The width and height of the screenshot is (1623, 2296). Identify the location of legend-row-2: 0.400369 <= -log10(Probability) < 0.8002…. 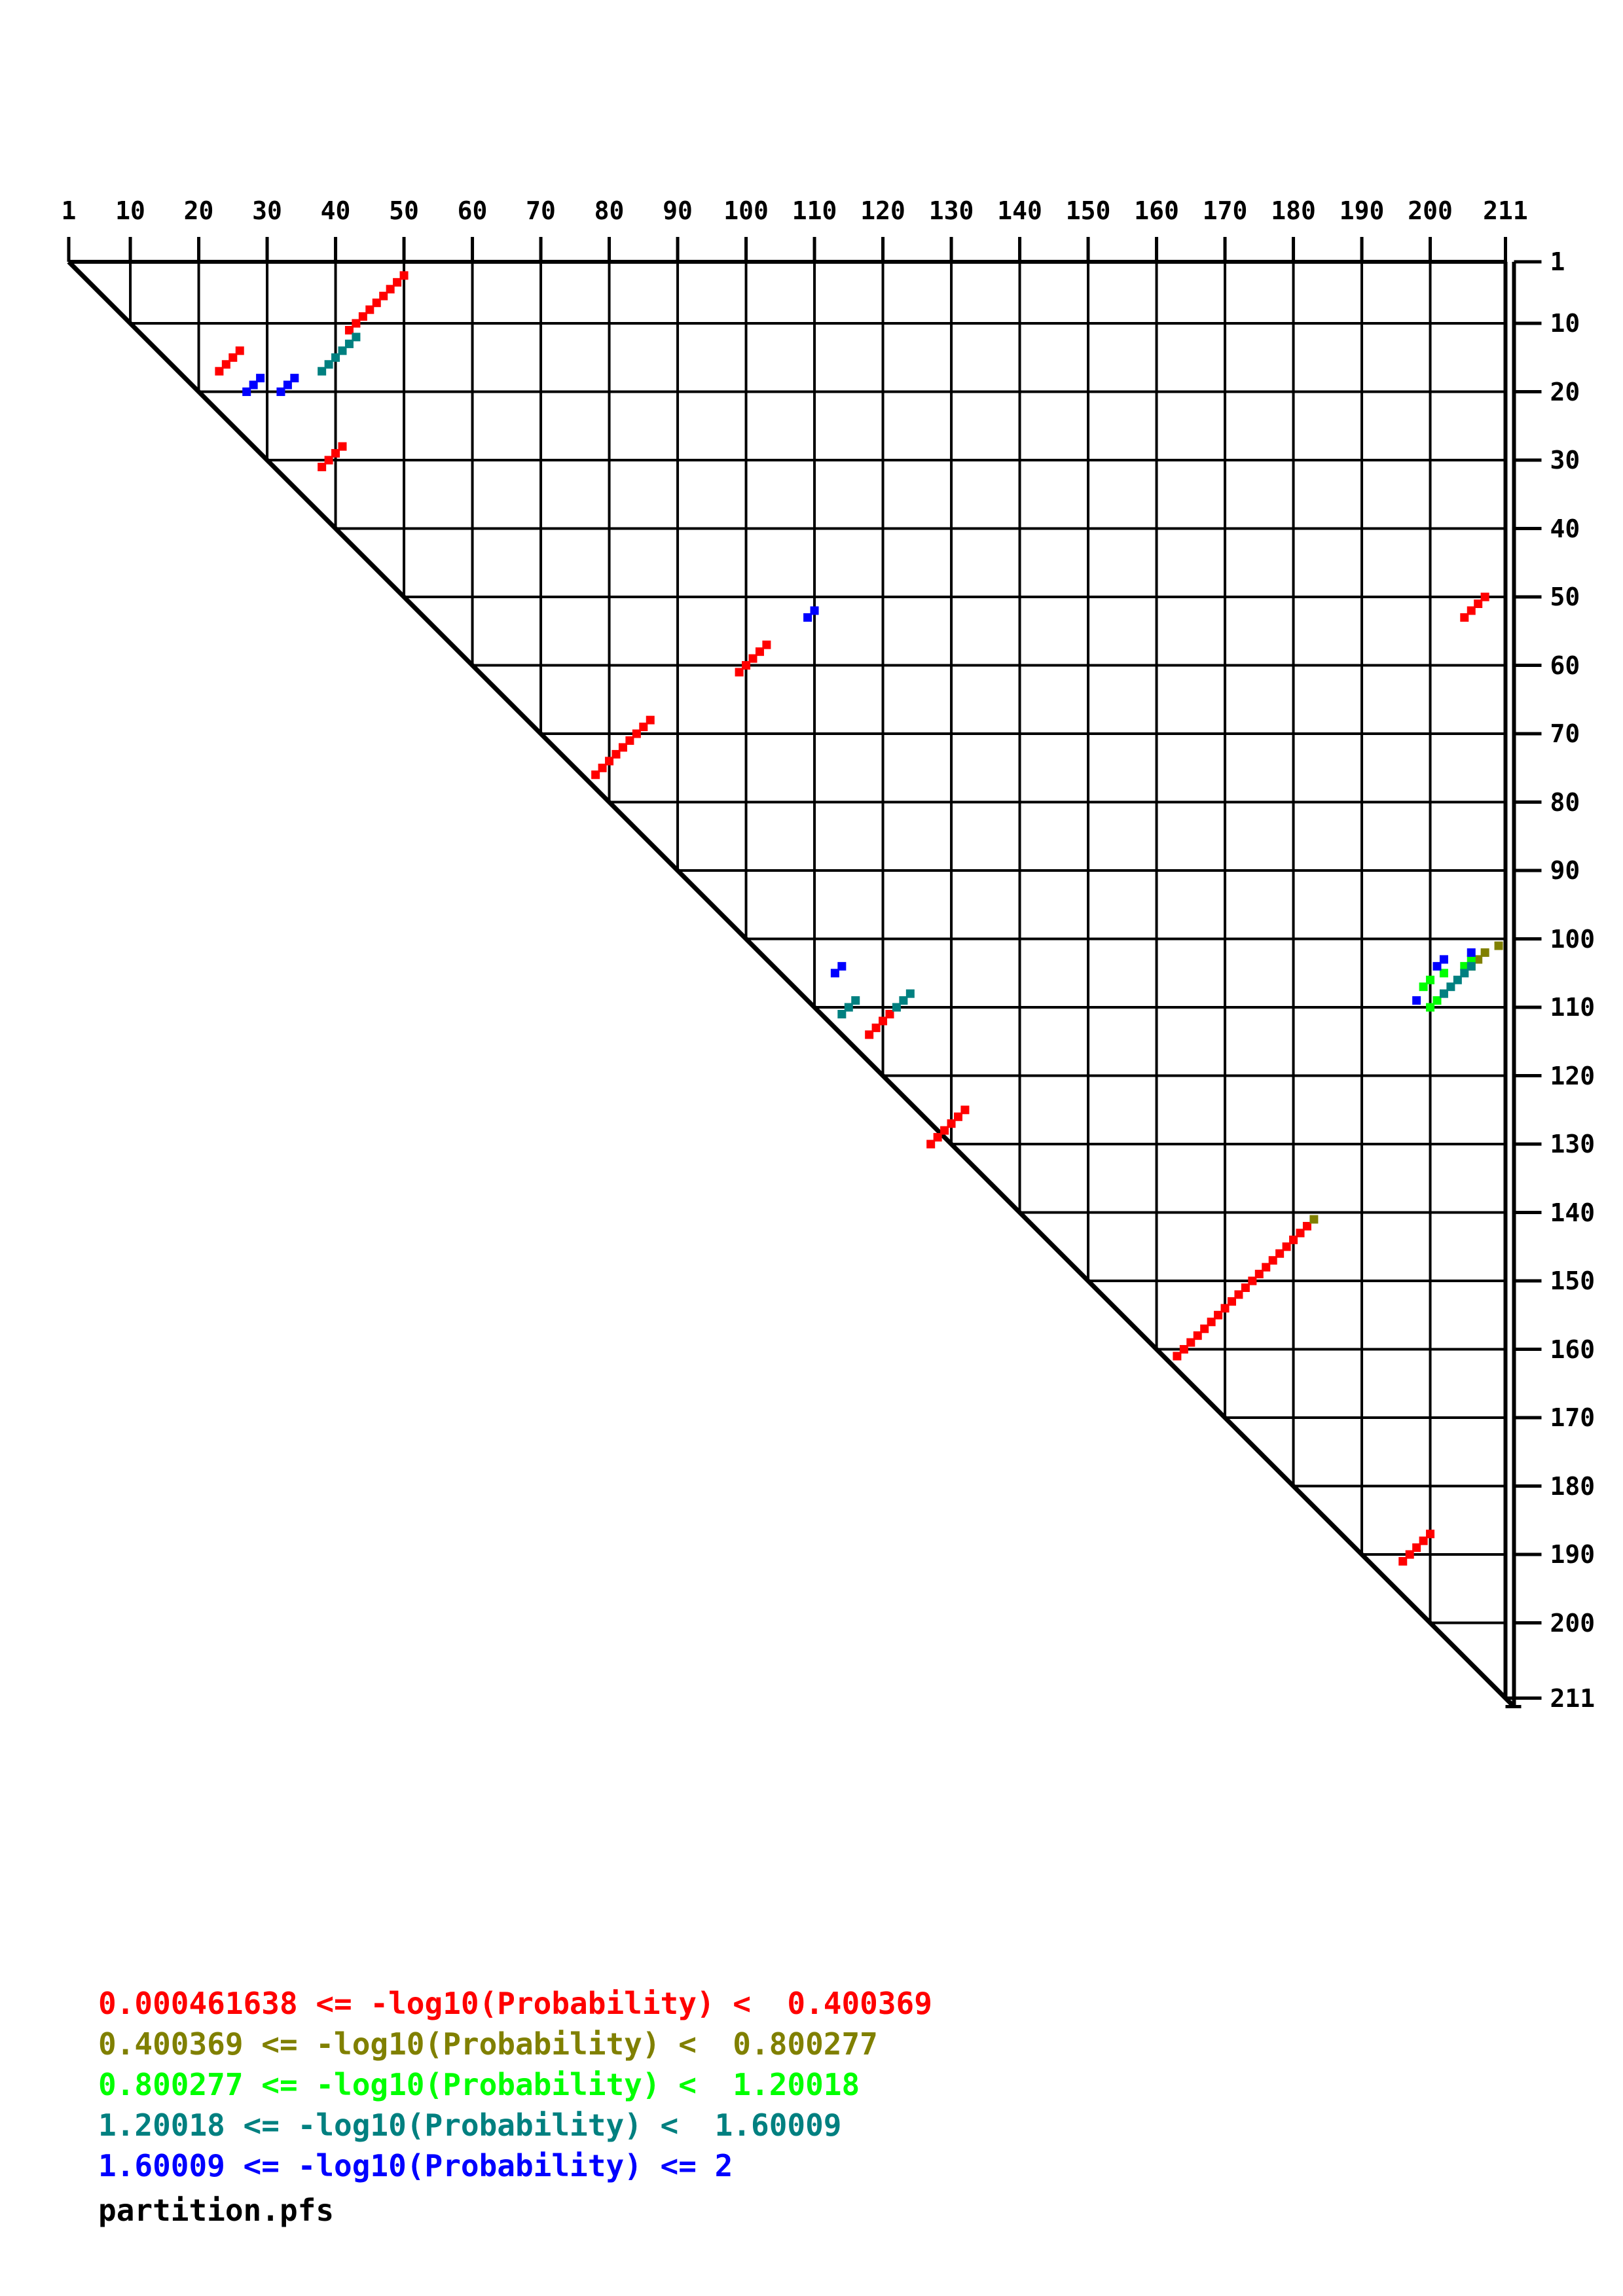
(488, 2044).